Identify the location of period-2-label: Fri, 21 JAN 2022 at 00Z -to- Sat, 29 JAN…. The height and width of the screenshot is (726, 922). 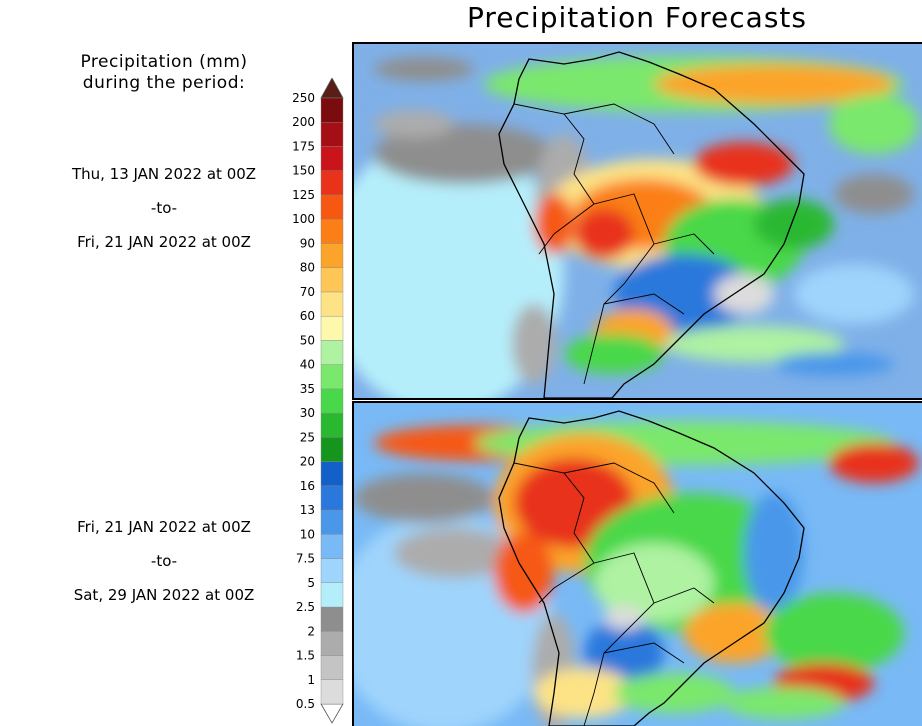
(164, 561).